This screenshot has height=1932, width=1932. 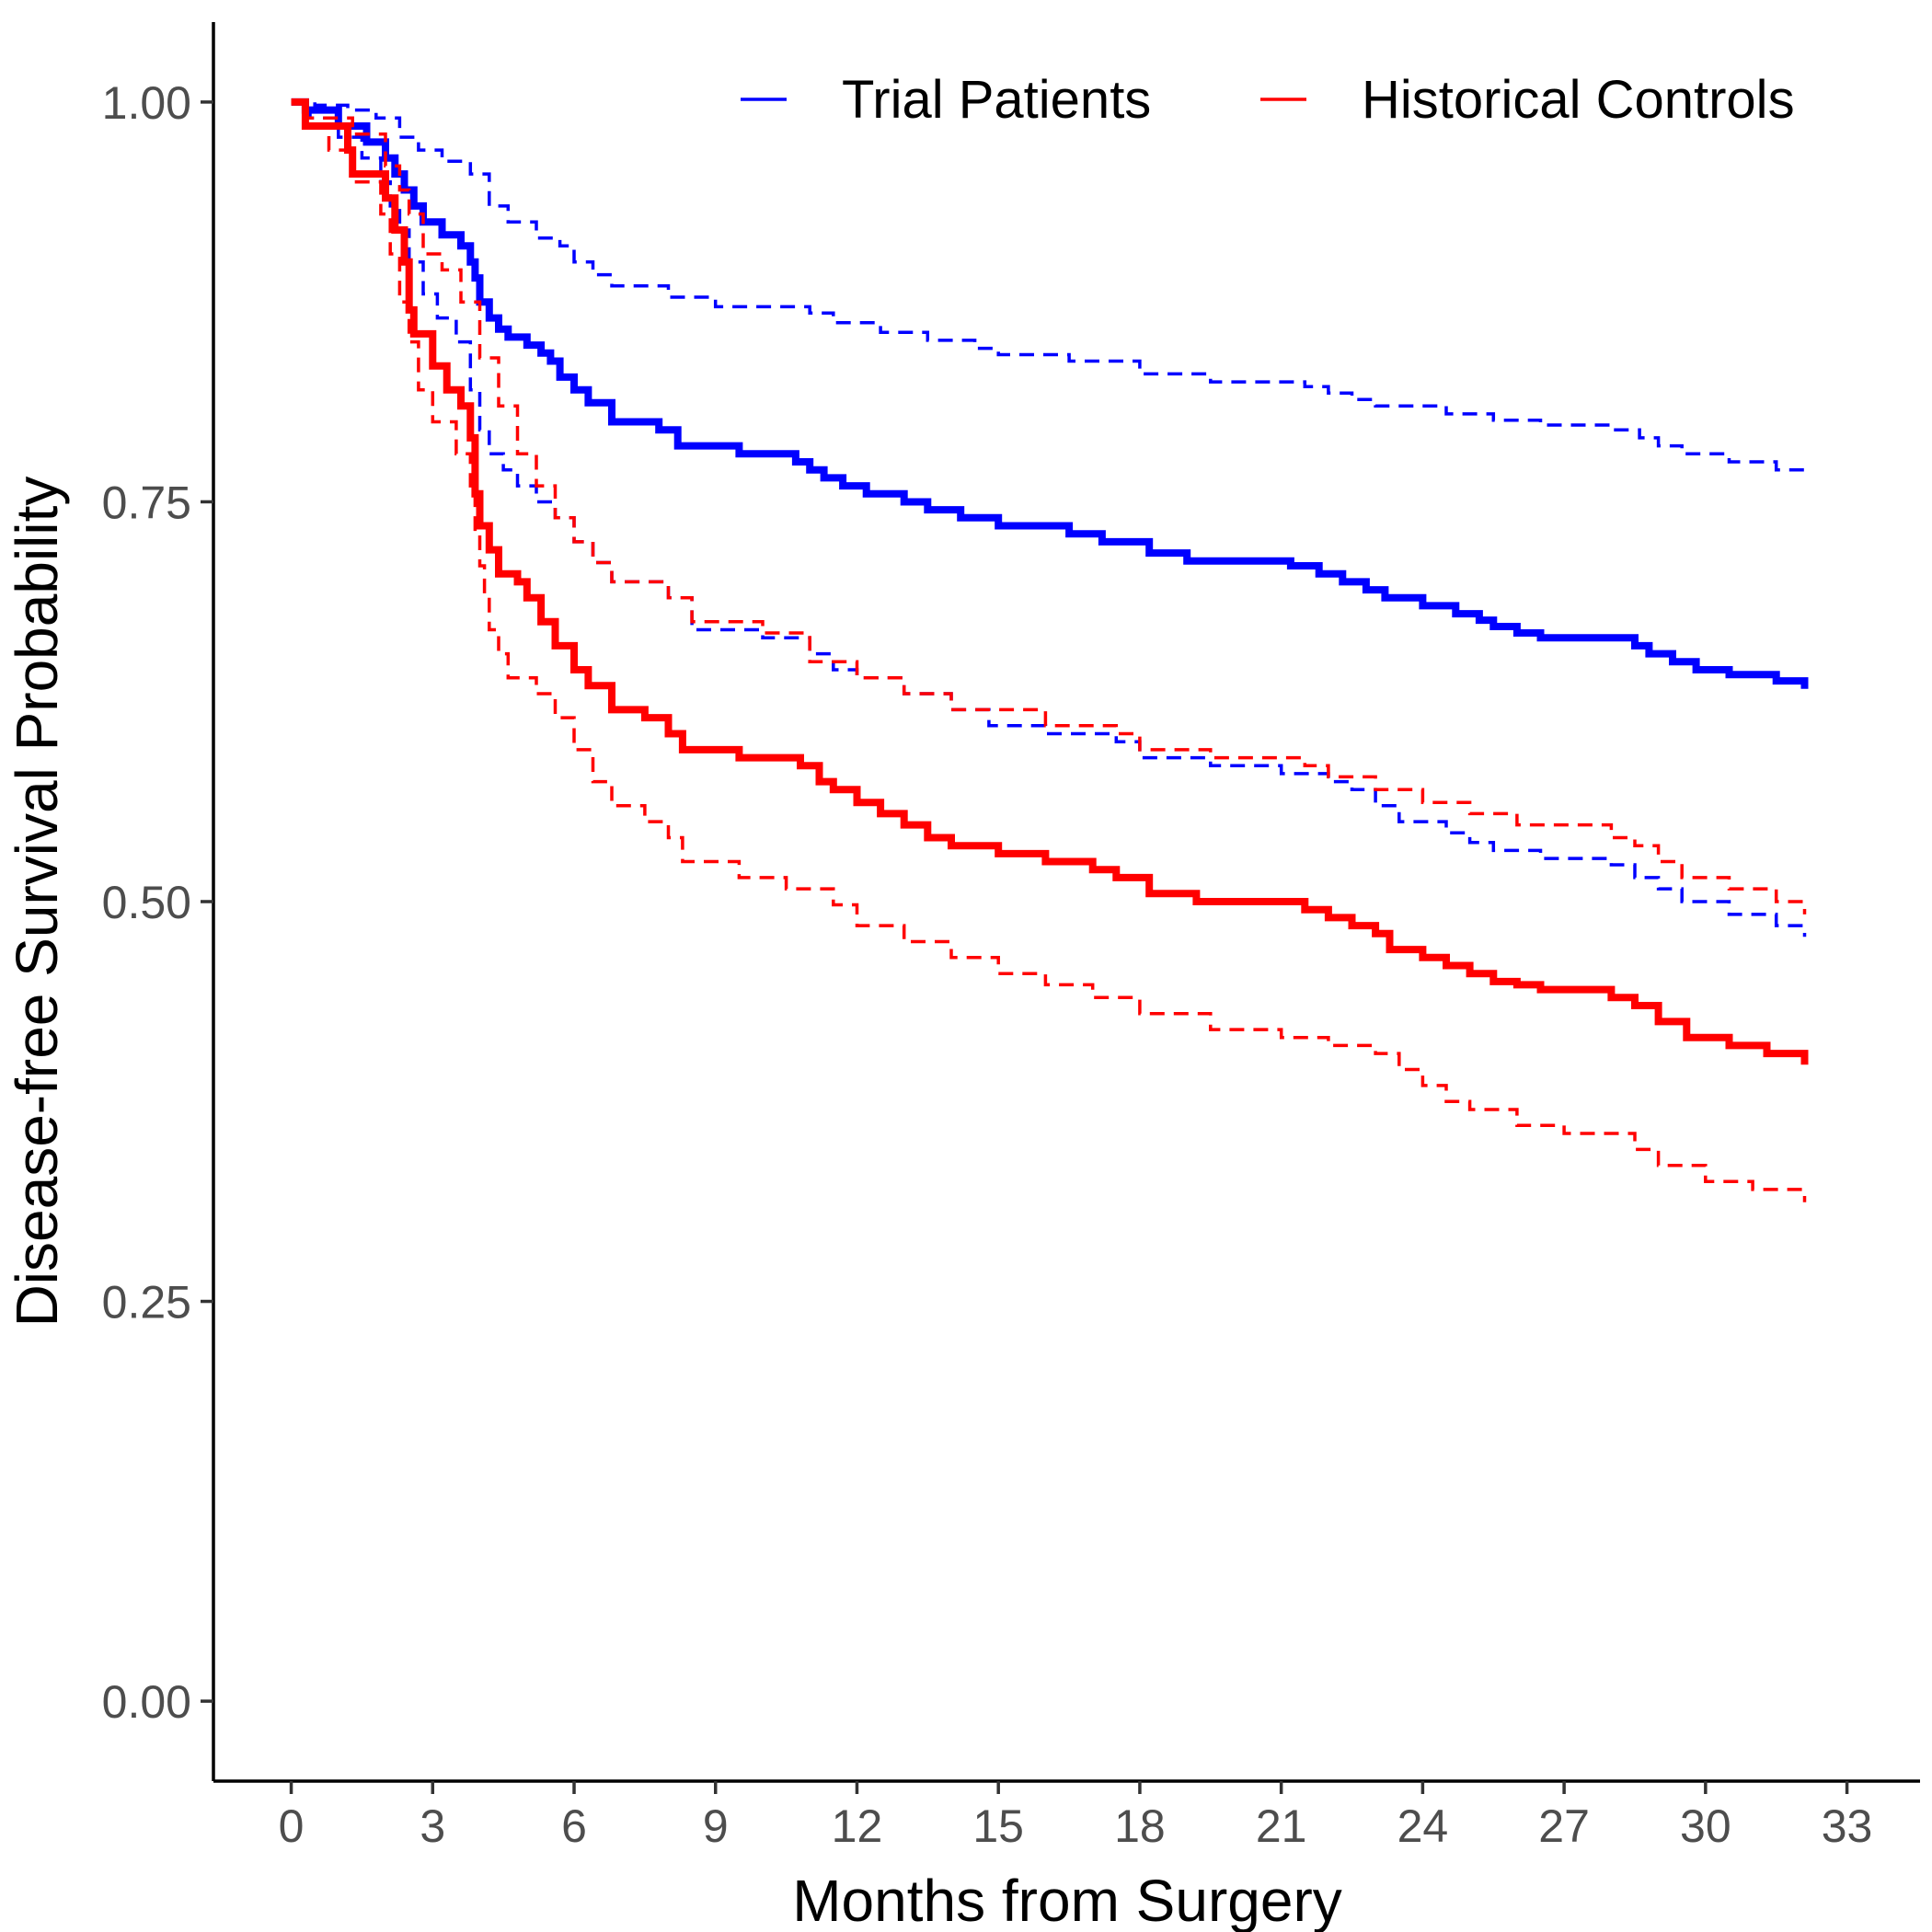 What do you see at coordinates (574, 1826) in the screenshot?
I see `x-tick-label: 6` at bounding box center [574, 1826].